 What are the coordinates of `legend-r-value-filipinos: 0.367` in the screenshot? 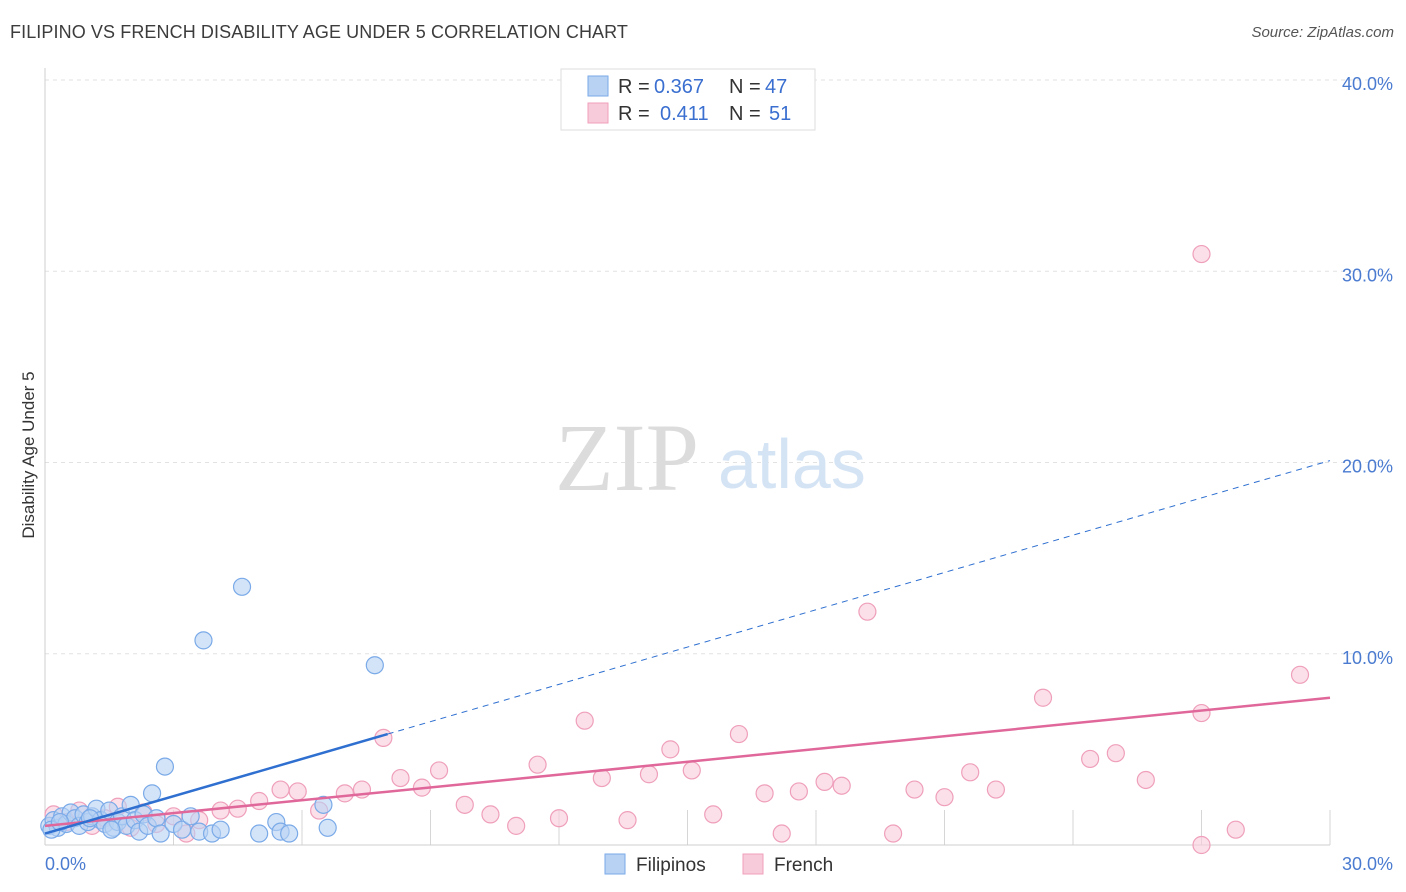 It's located at (679, 87).